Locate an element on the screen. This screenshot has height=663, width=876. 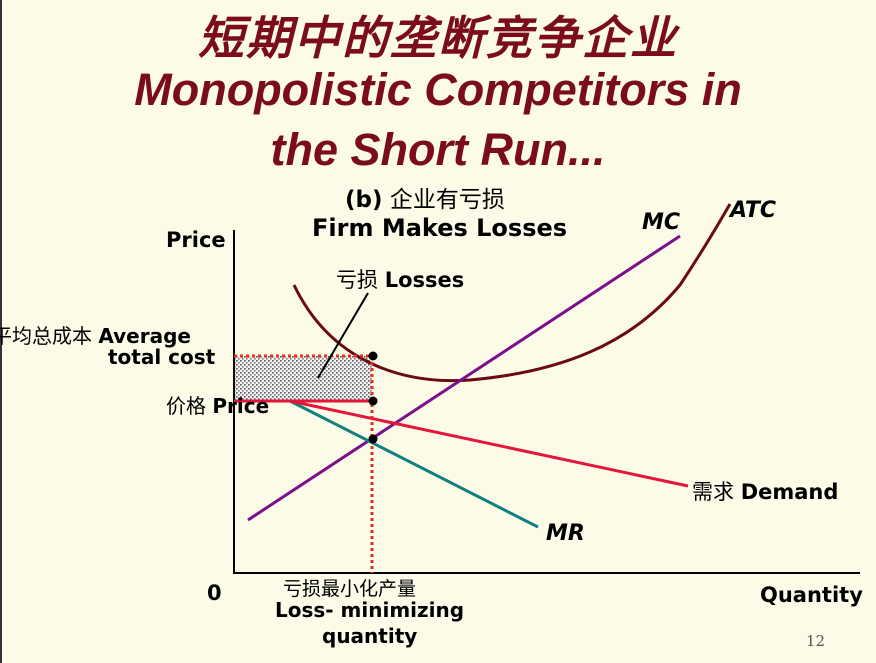
loss-area is located at coordinates (303, 378).